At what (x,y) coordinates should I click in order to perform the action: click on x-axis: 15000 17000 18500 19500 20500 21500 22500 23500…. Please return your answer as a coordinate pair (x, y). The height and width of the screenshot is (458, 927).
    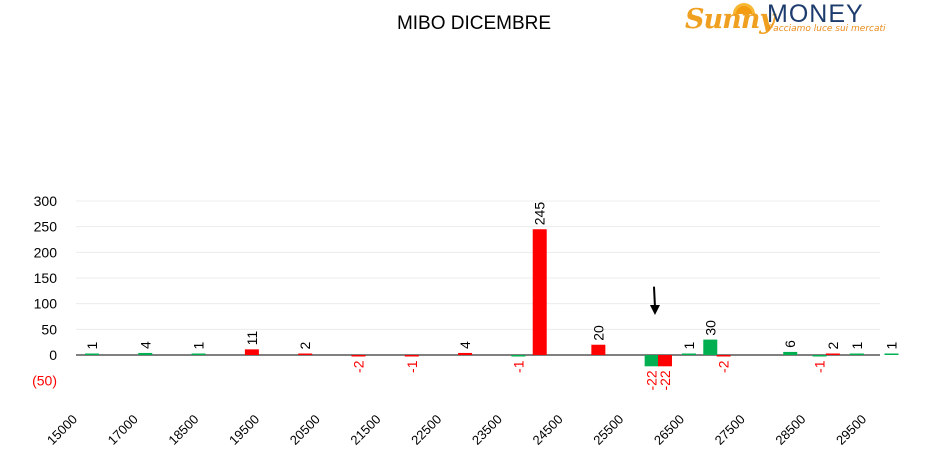
    Looking at the image, I should click on (456, 430).